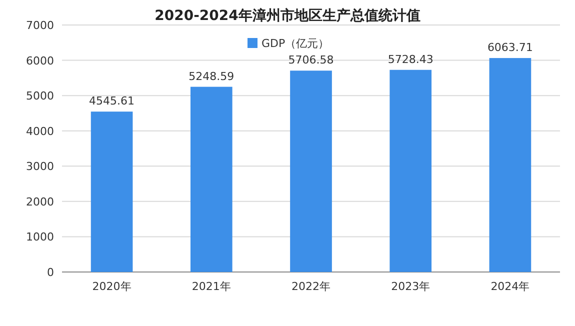  Describe the element at coordinates (40, 96) in the screenshot. I see `y-tick-label: 5000` at that location.